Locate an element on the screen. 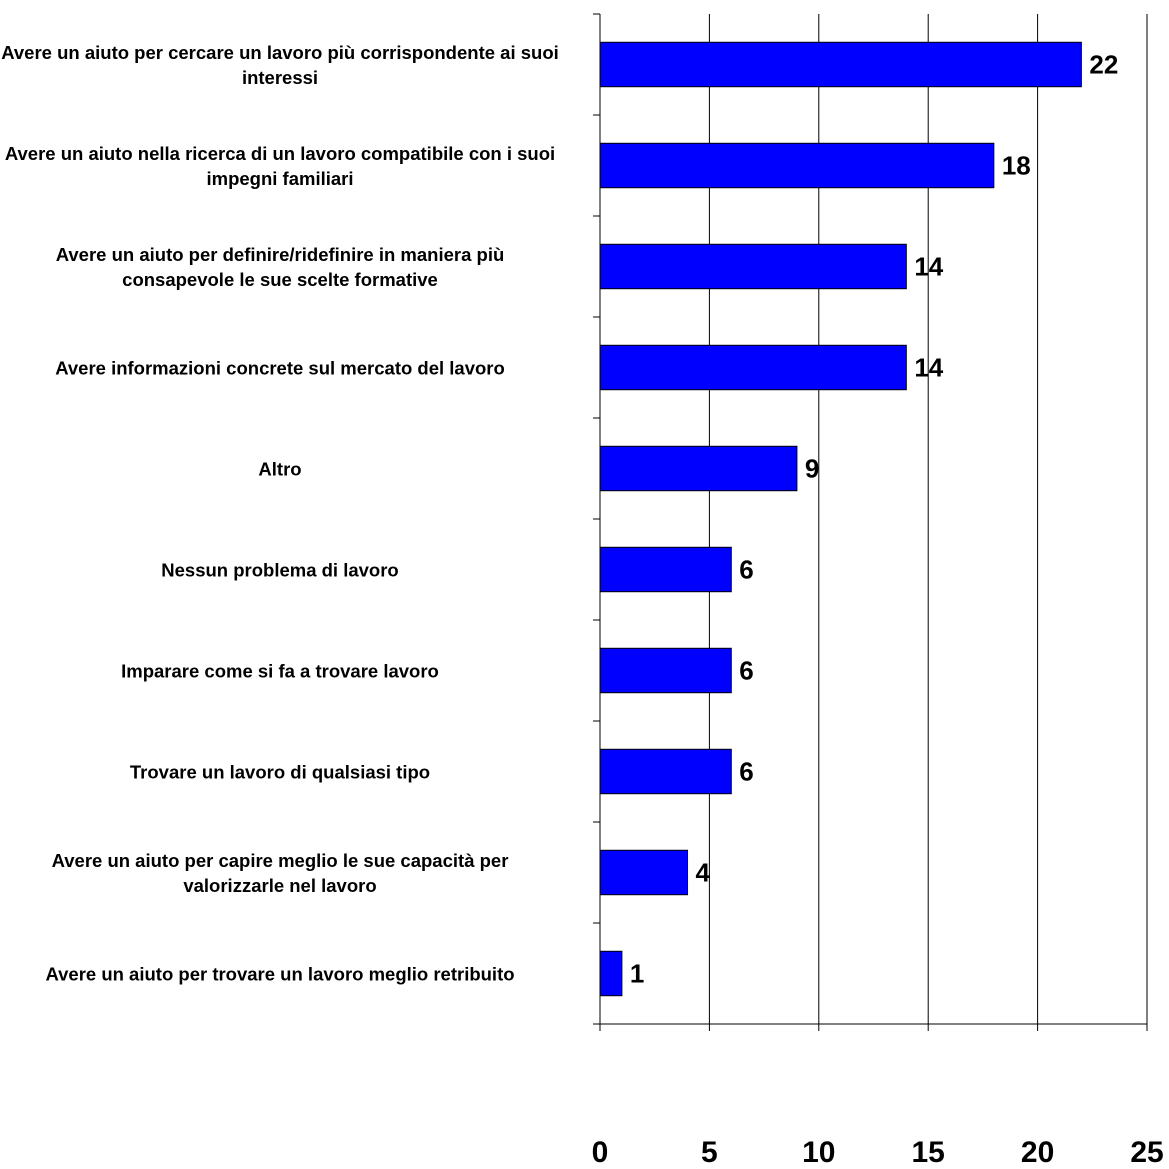 The width and height of the screenshot is (1169, 1169). x-tick-labels: 0 5 10 15 20 25 is located at coordinates (878, 1152).